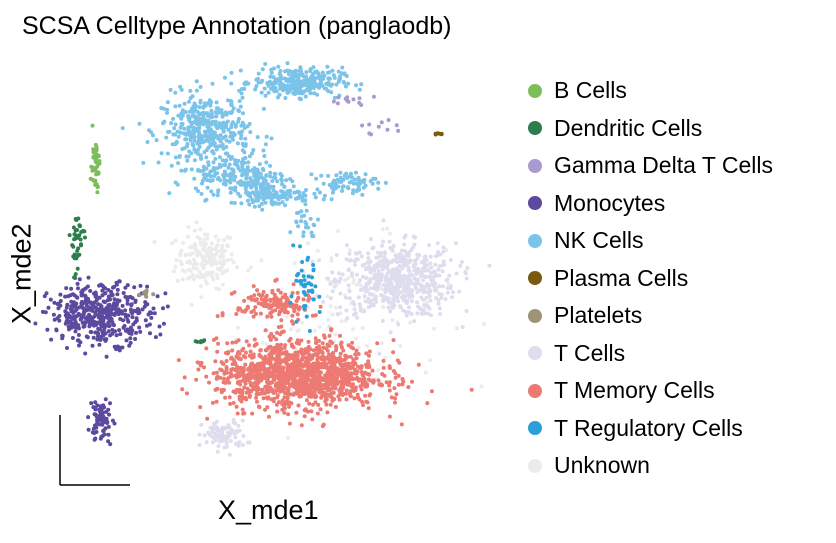 The height and width of the screenshot is (543, 836). What do you see at coordinates (598, 315) in the screenshot?
I see `legend-label: Platelets` at bounding box center [598, 315].